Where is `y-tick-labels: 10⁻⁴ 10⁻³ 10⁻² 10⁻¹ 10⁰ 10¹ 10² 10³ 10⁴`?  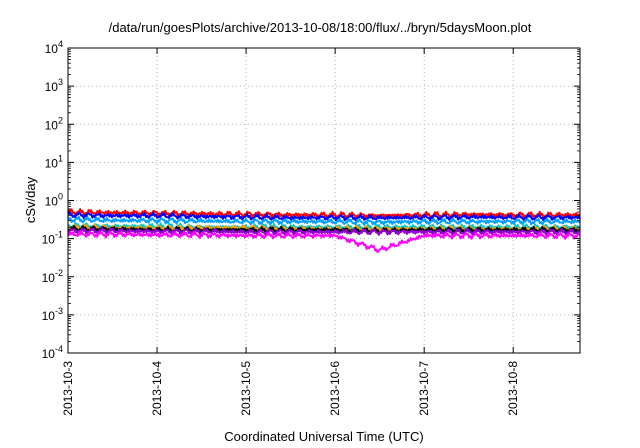
y-tick-labels: 10⁻⁴ 10⁻³ 10⁻² 10⁻¹ 10⁰ 10¹ 10² 10³ 10⁴ is located at coordinates (52, 200).